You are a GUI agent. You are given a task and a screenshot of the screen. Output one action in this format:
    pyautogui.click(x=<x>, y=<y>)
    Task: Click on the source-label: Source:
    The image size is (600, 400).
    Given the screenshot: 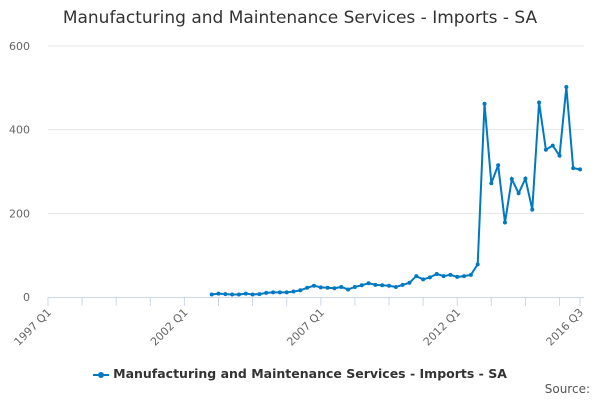 What is the action you would take?
    pyautogui.click(x=567, y=389)
    